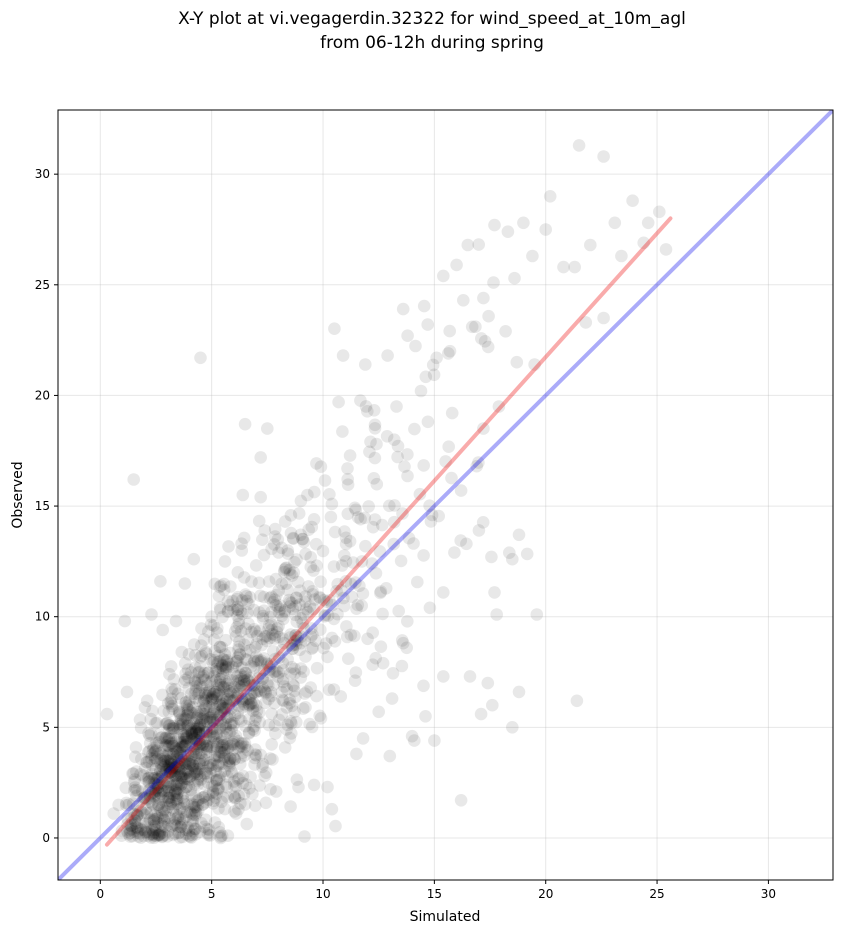 The width and height of the screenshot is (843, 934). I want to click on x-tick-label: 0, so click(100, 894).